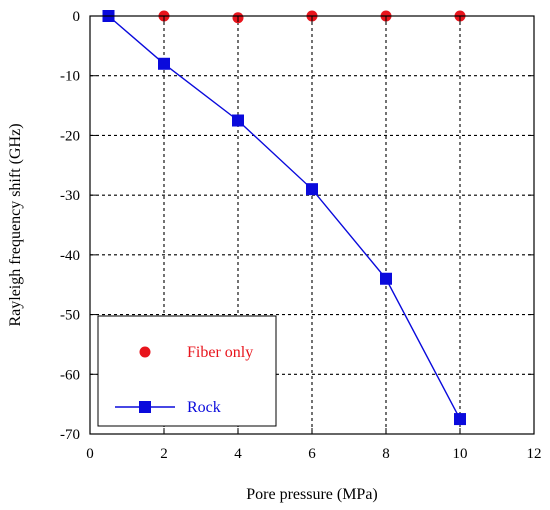  Describe the element at coordinates (164, 454) in the screenshot. I see `x-tick-label: 2` at that location.